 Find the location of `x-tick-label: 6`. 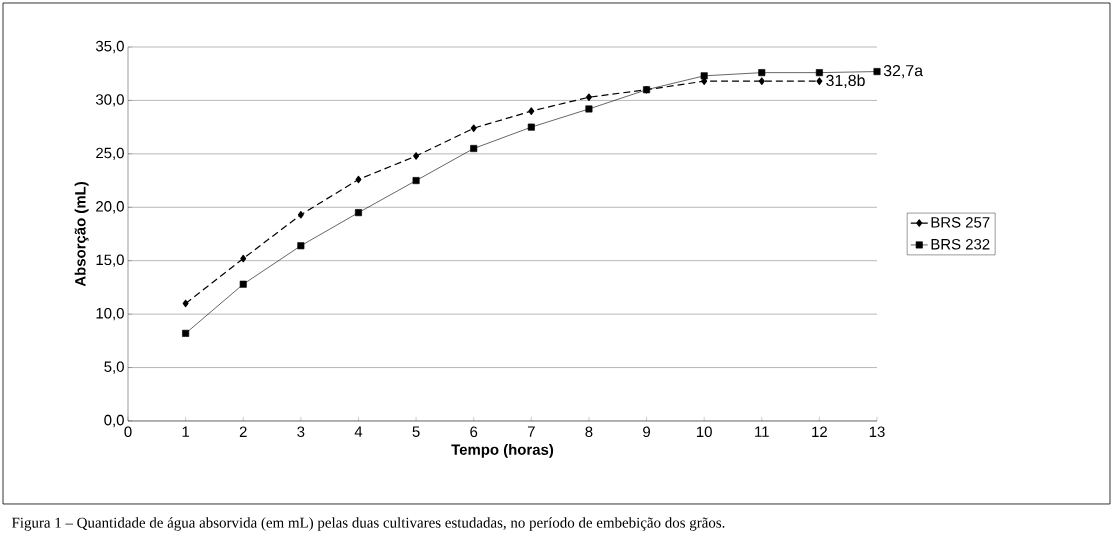

x-tick-label: 6 is located at coordinates (474, 432).